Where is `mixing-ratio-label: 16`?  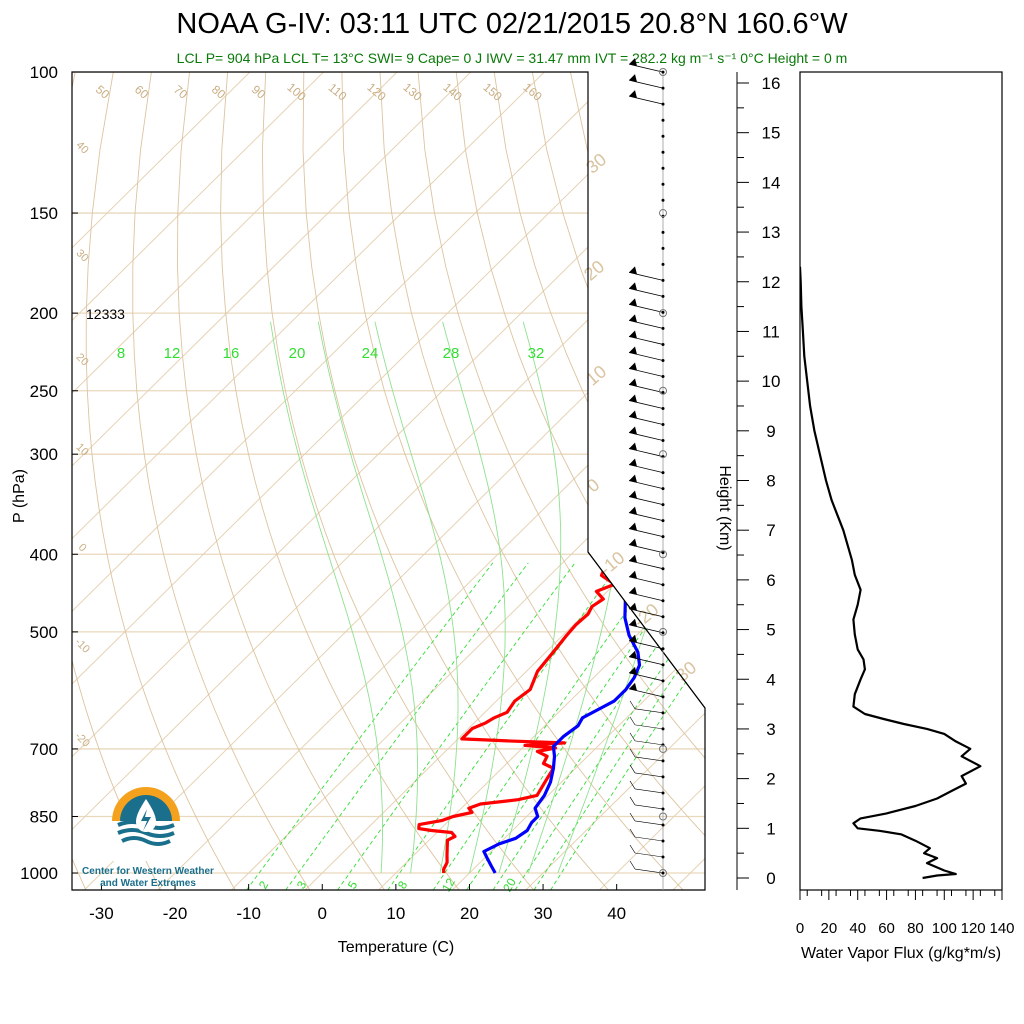
mixing-ratio-label: 16 is located at coordinates (231, 353).